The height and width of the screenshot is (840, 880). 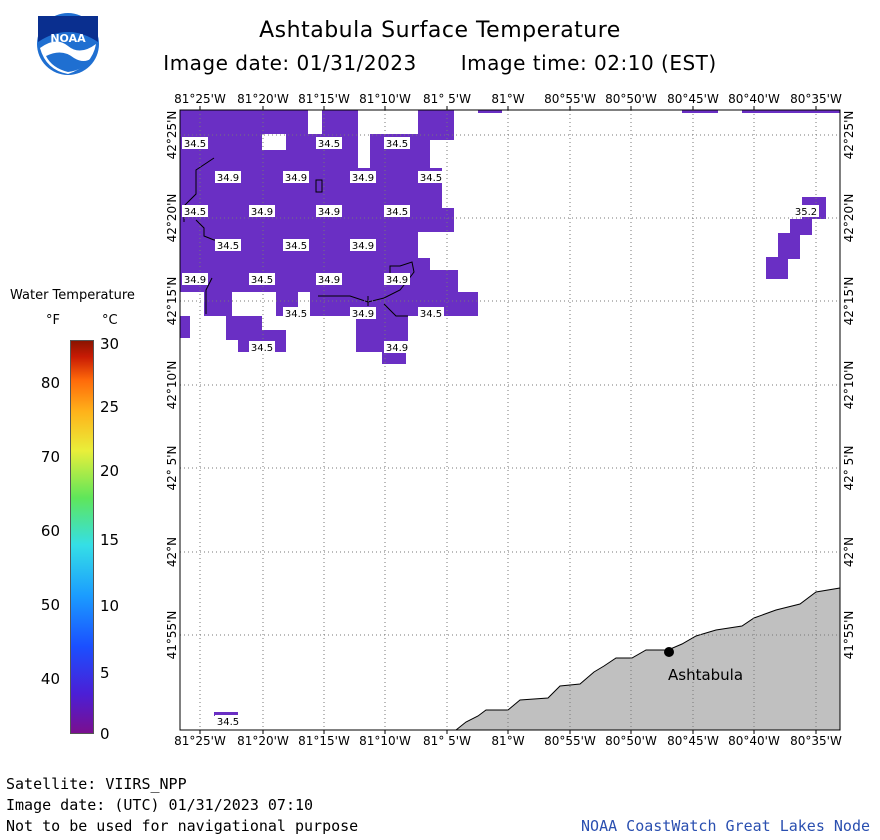 I want to click on land-shoreline, so click(x=647, y=659).